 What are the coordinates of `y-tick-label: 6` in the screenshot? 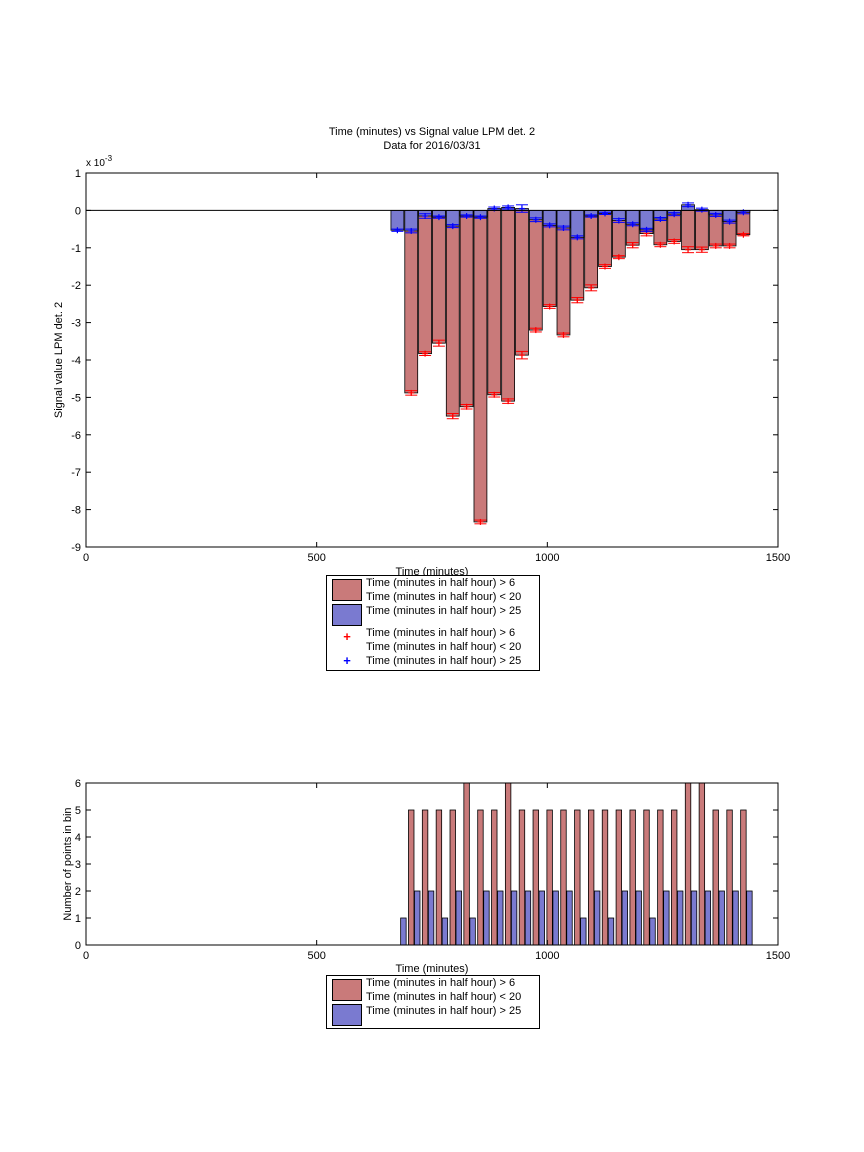 It's located at (78, 784).